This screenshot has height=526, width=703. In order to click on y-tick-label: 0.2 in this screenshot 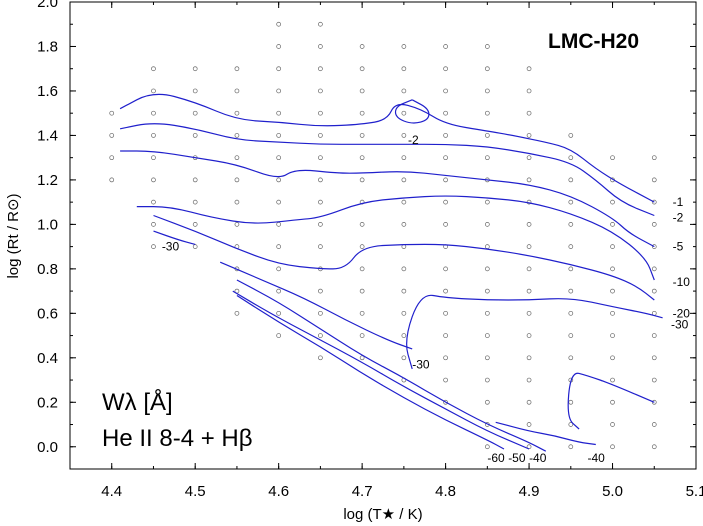, I will do `click(47, 402)`.